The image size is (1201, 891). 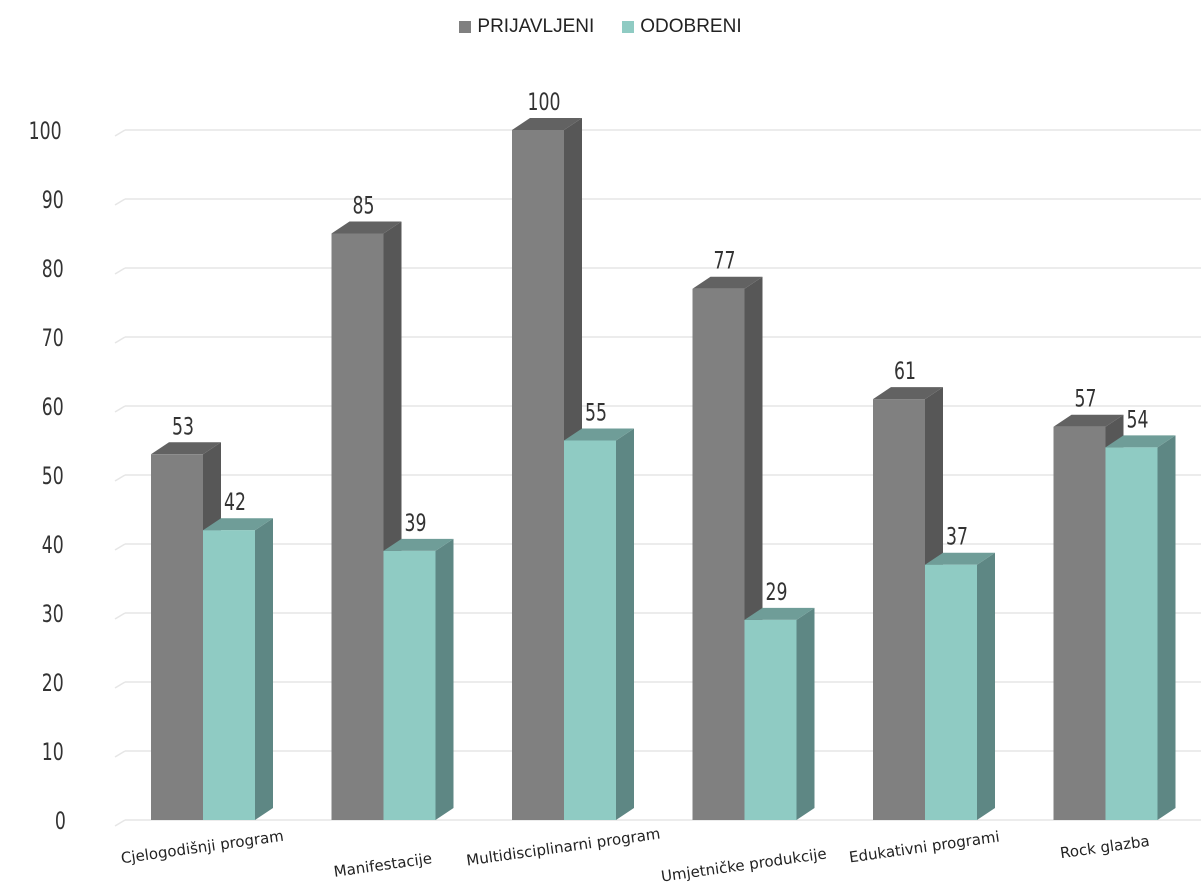 I want to click on chart-legend: PRIJAVLJENI ODOBRENI, so click(x=600, y=27).